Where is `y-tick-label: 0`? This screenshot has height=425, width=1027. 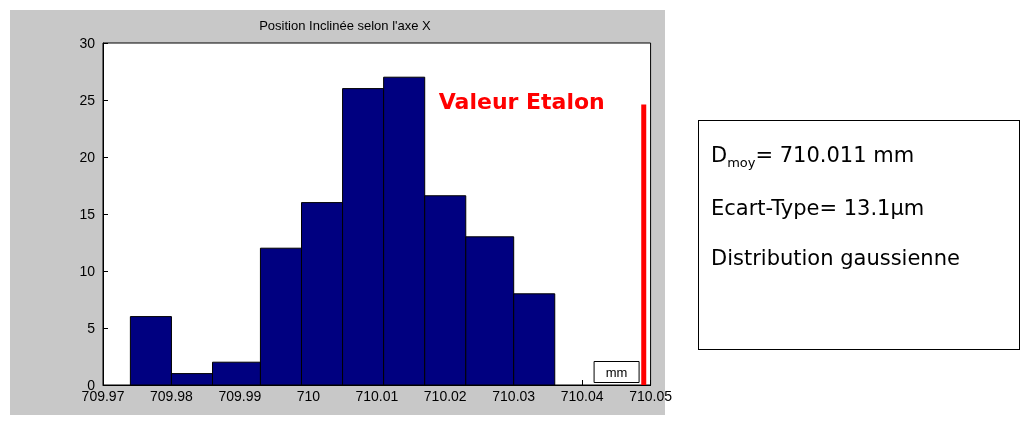
y-tick-label: 0 is located at coordinates (91, 385).